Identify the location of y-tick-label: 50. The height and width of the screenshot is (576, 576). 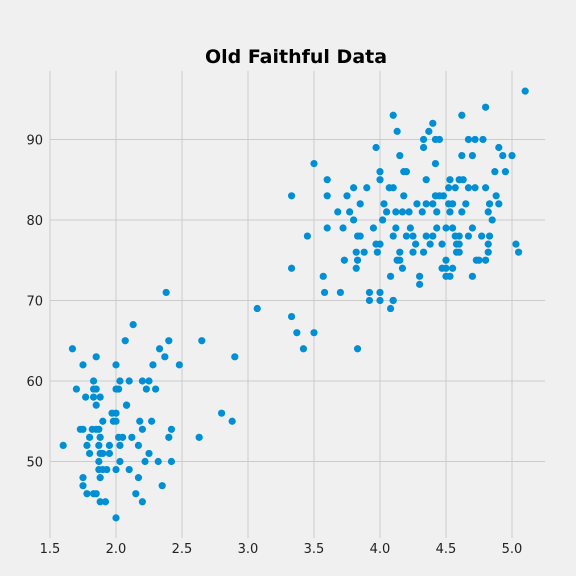
(34, 463).